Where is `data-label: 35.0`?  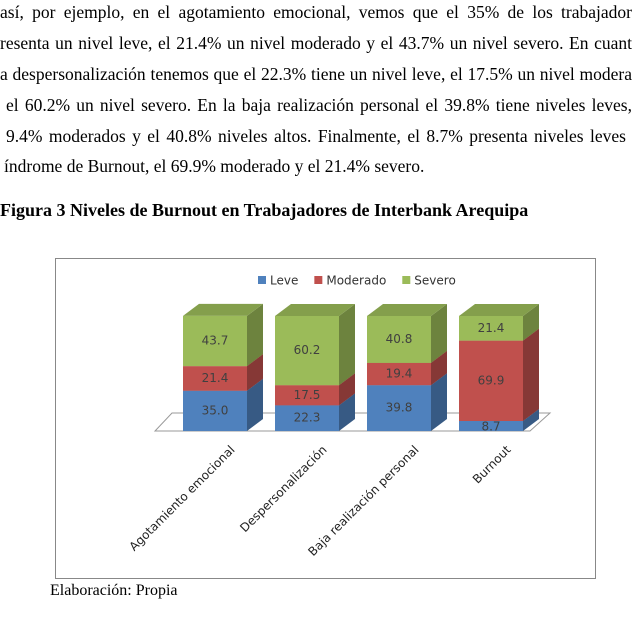
data-label: 35.0 is located at coordinates (215, 410).